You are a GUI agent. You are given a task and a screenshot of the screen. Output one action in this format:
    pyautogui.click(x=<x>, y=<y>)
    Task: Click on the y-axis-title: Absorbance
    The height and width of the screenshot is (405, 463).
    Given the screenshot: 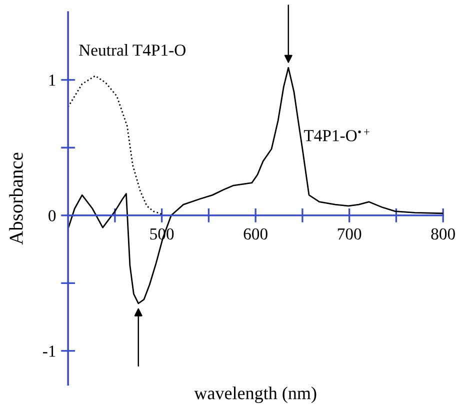 What is the action you would take?
    pyautogui.click(x=16, y=198)
    